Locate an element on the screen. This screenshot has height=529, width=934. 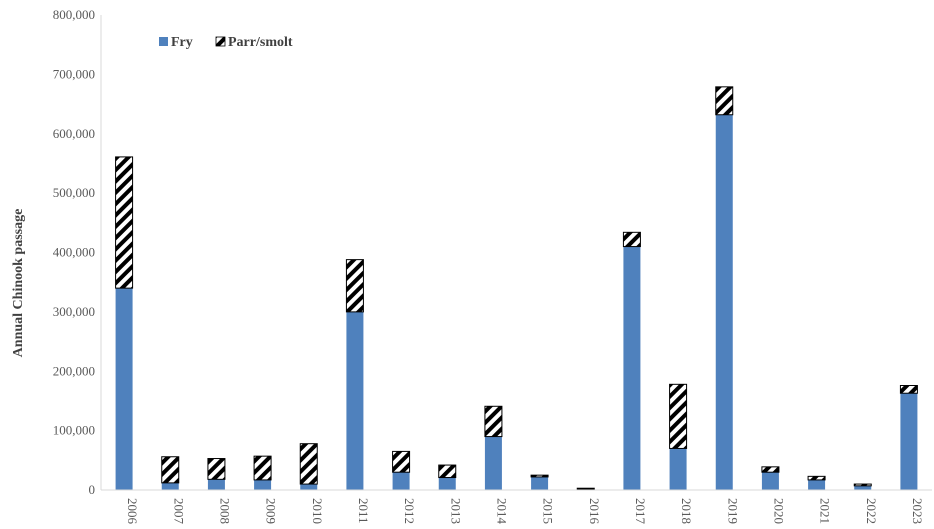
legend-label-parr-smolt: Parr/smolt is located at coordinates (260, 42).